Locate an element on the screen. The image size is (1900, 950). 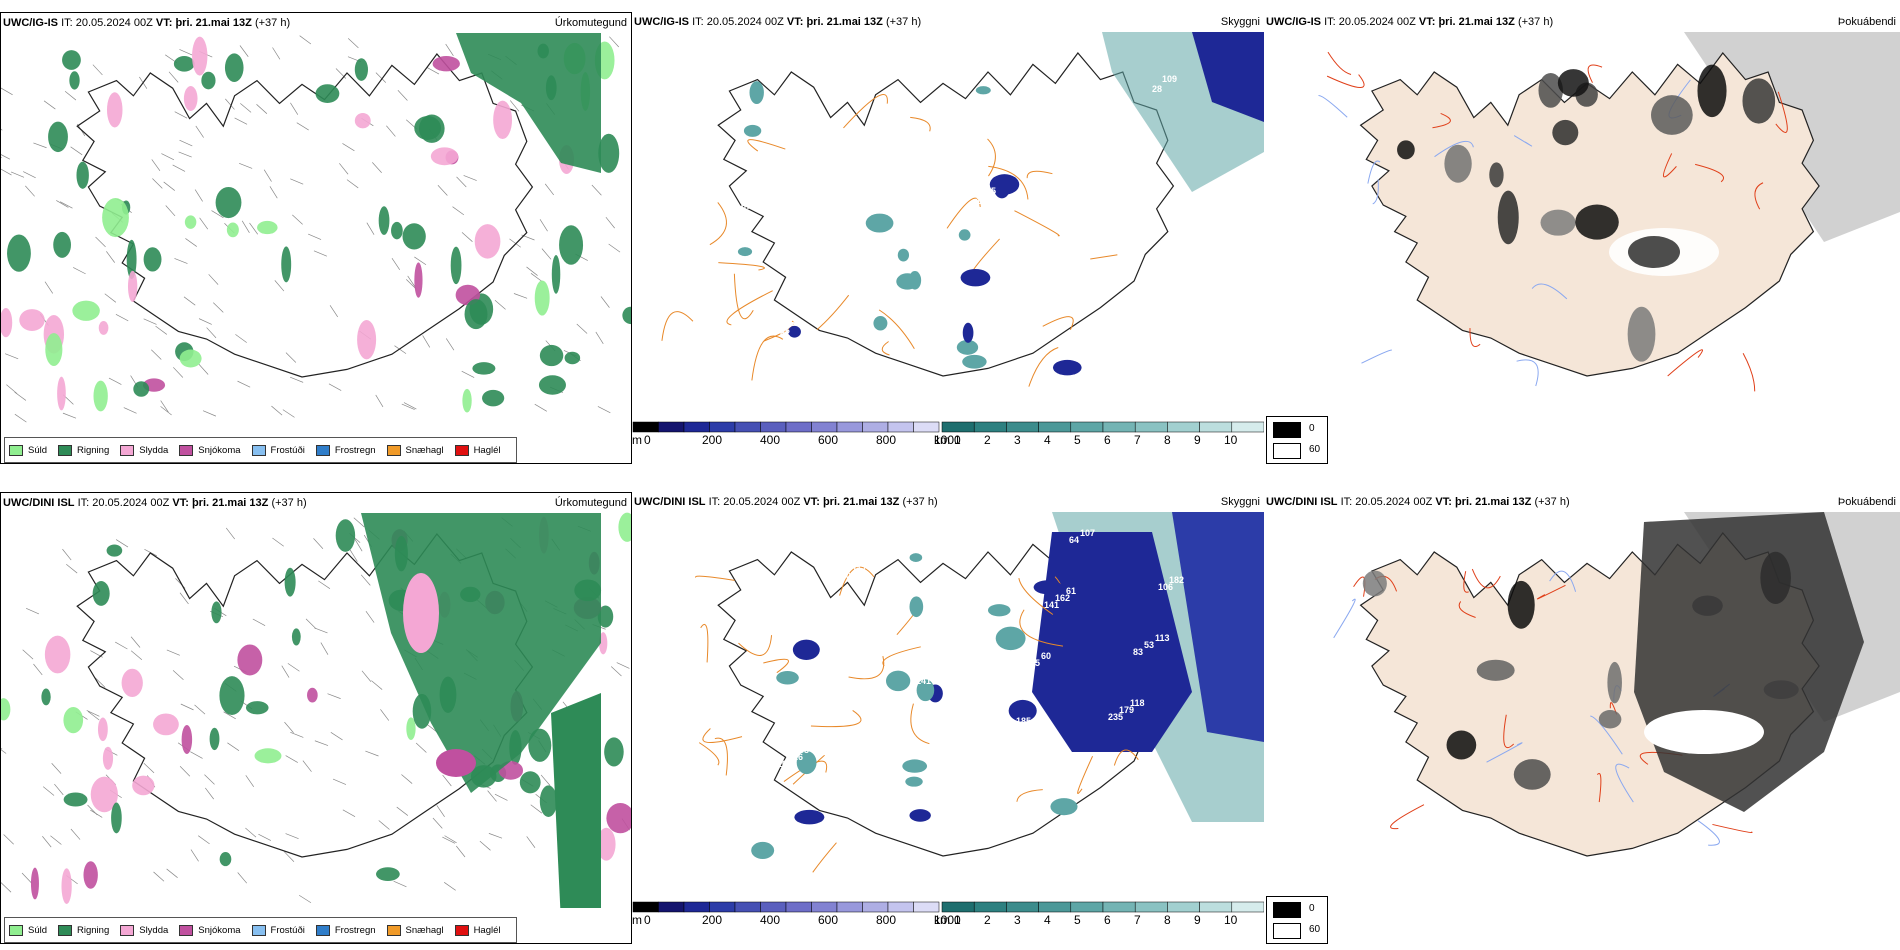
legend-item-6: Snæhagl is located at coordinates (415, 450).